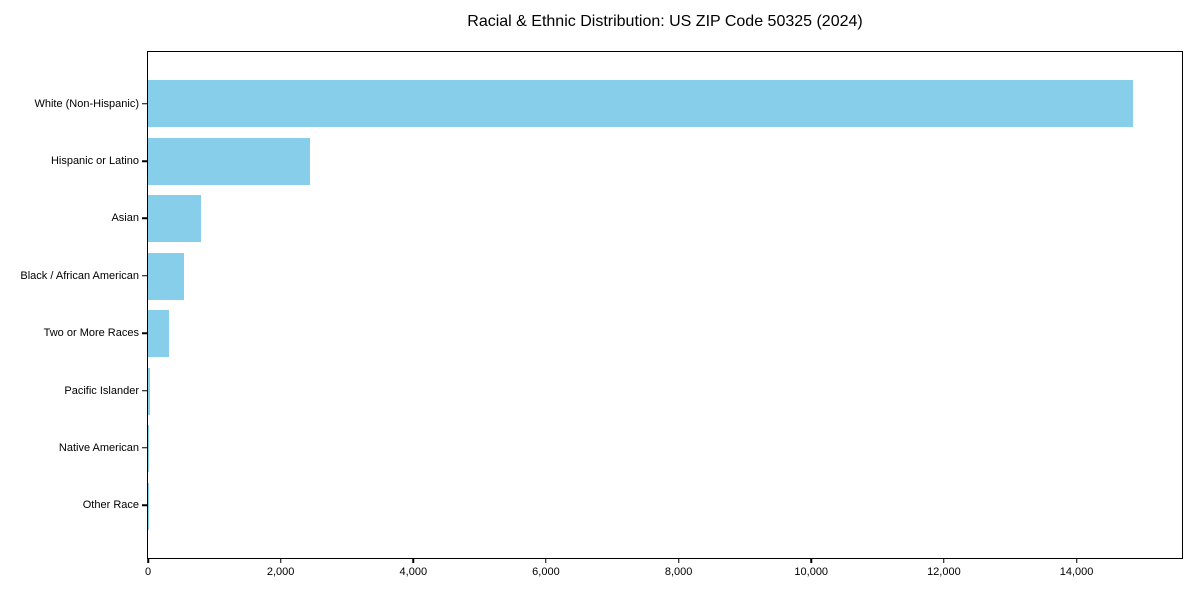 This screenshot has height=600, width=1200. I want to click on x-axis-tick-label: 2,000, so click(280, 572).